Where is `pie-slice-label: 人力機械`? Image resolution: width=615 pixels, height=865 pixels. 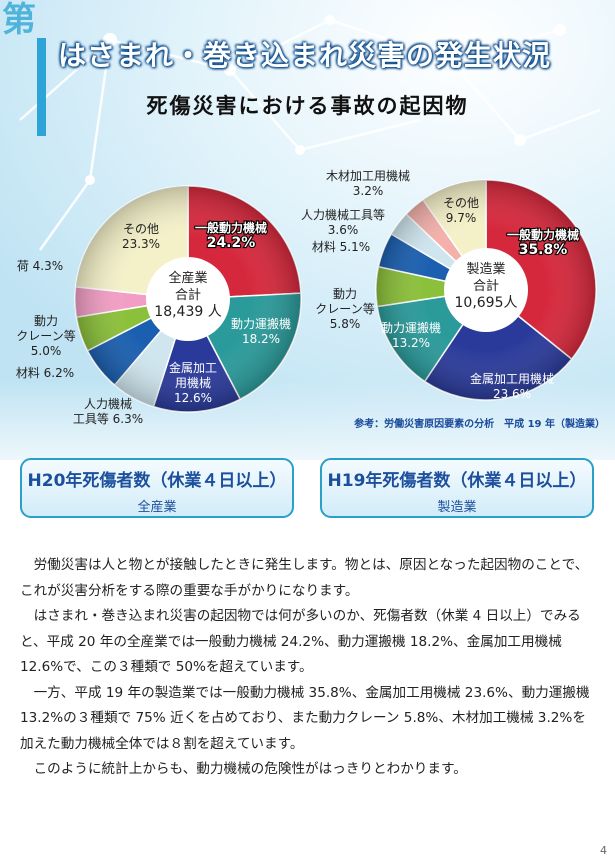 pie-slice-label: 人力機械 is located at coordinates (108, 403).